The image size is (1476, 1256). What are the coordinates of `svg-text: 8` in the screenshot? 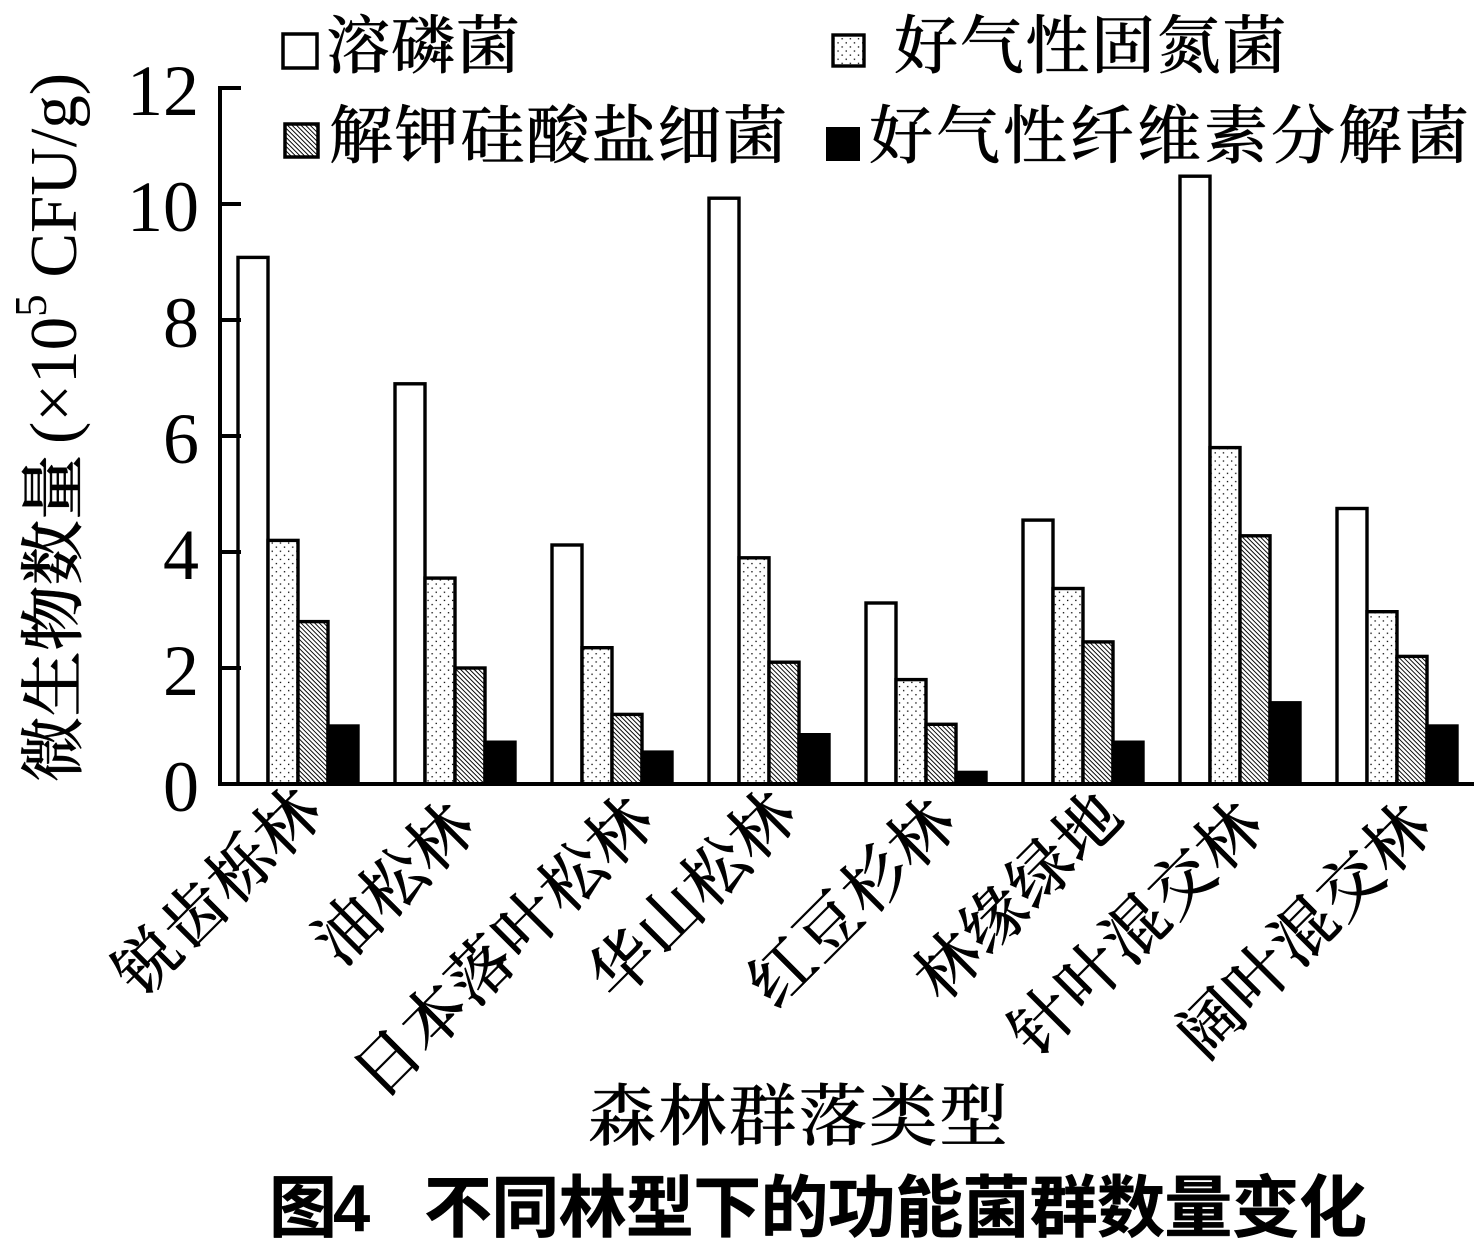 It's located at (181, 323).